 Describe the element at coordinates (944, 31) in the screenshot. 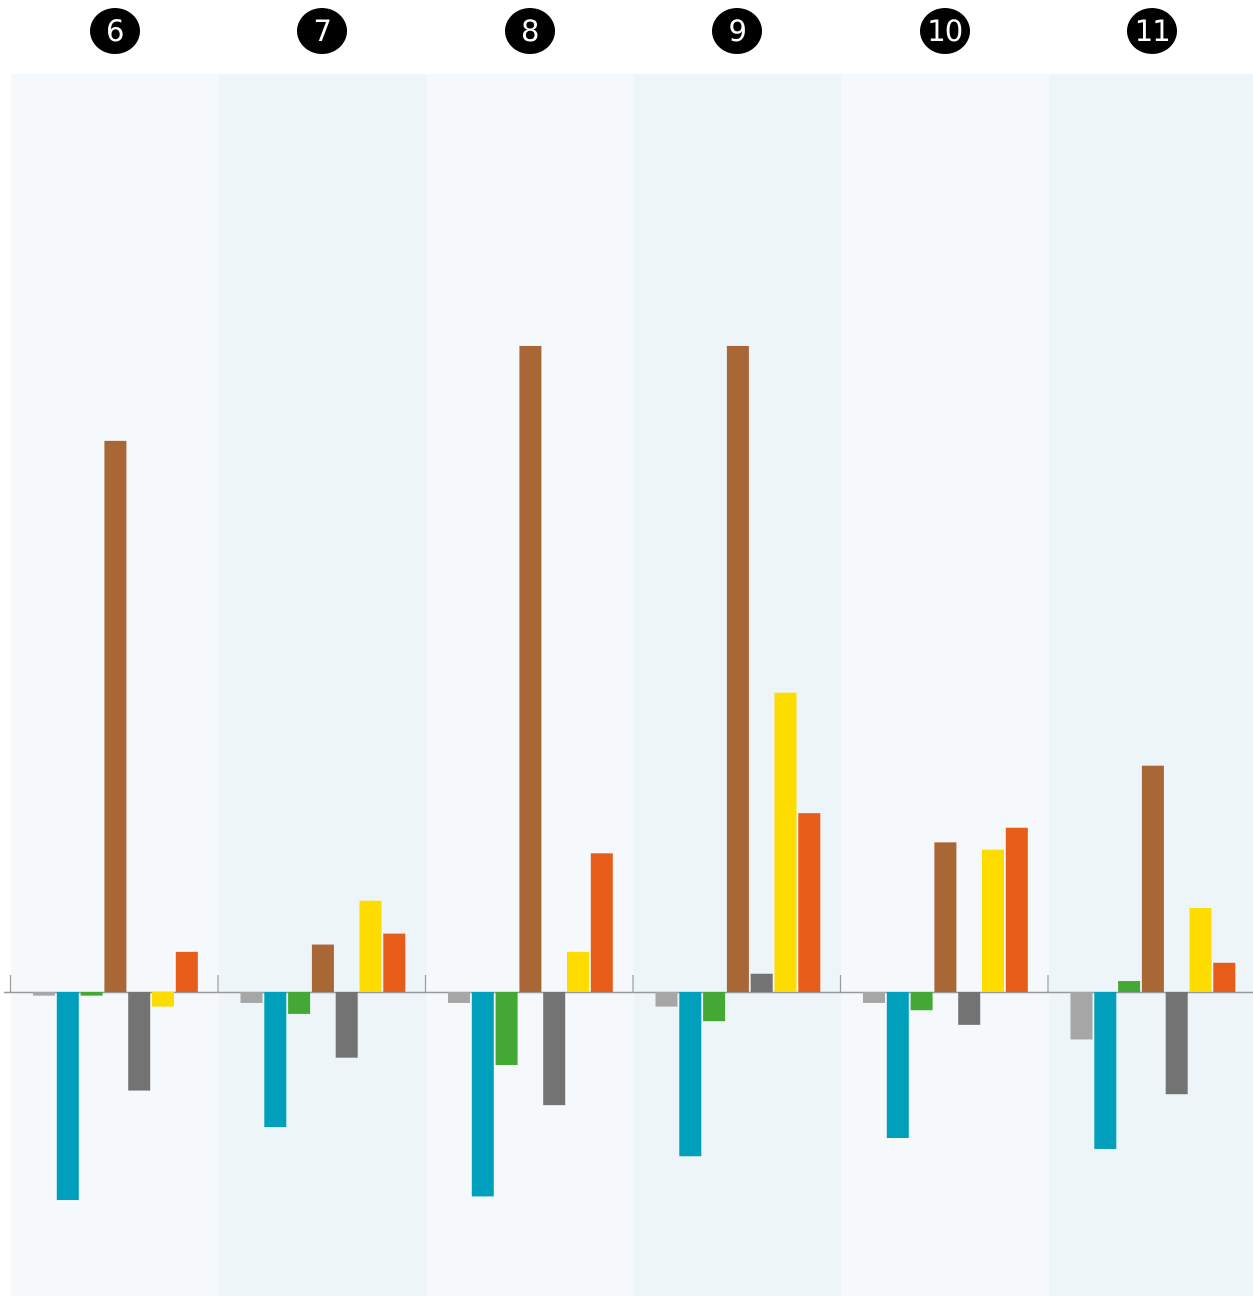

I see `panel-number-badge: 10` at that location.